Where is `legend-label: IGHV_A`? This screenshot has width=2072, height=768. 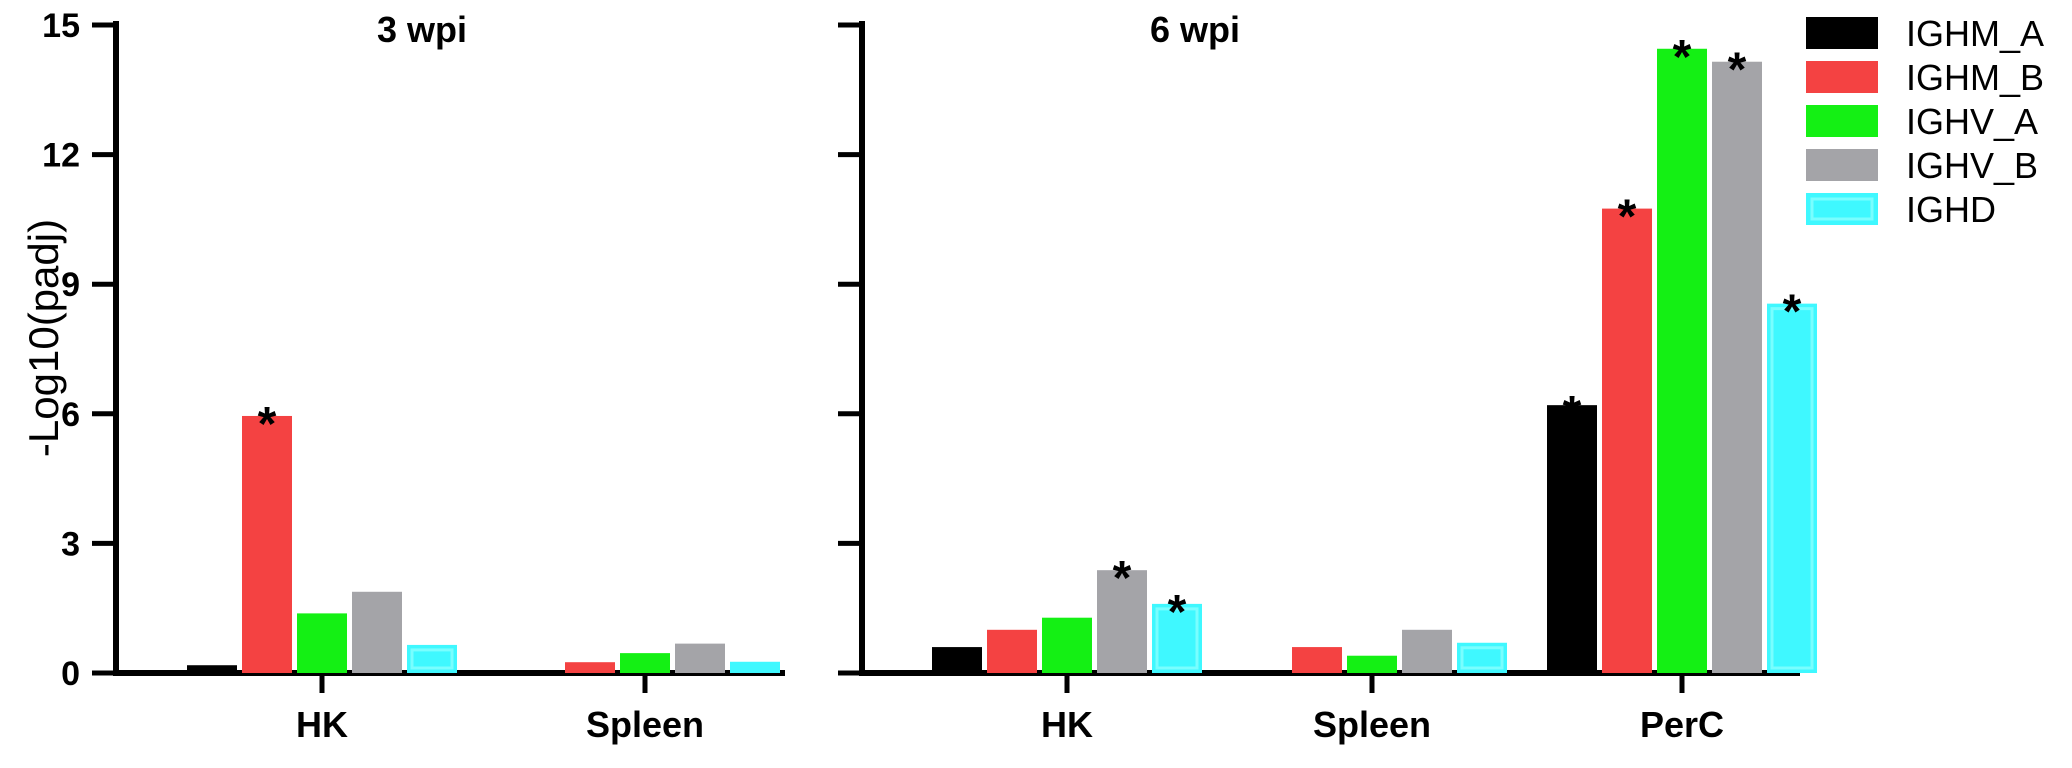 legend-label: IGHV_A is located at coordinates (1972, 121).